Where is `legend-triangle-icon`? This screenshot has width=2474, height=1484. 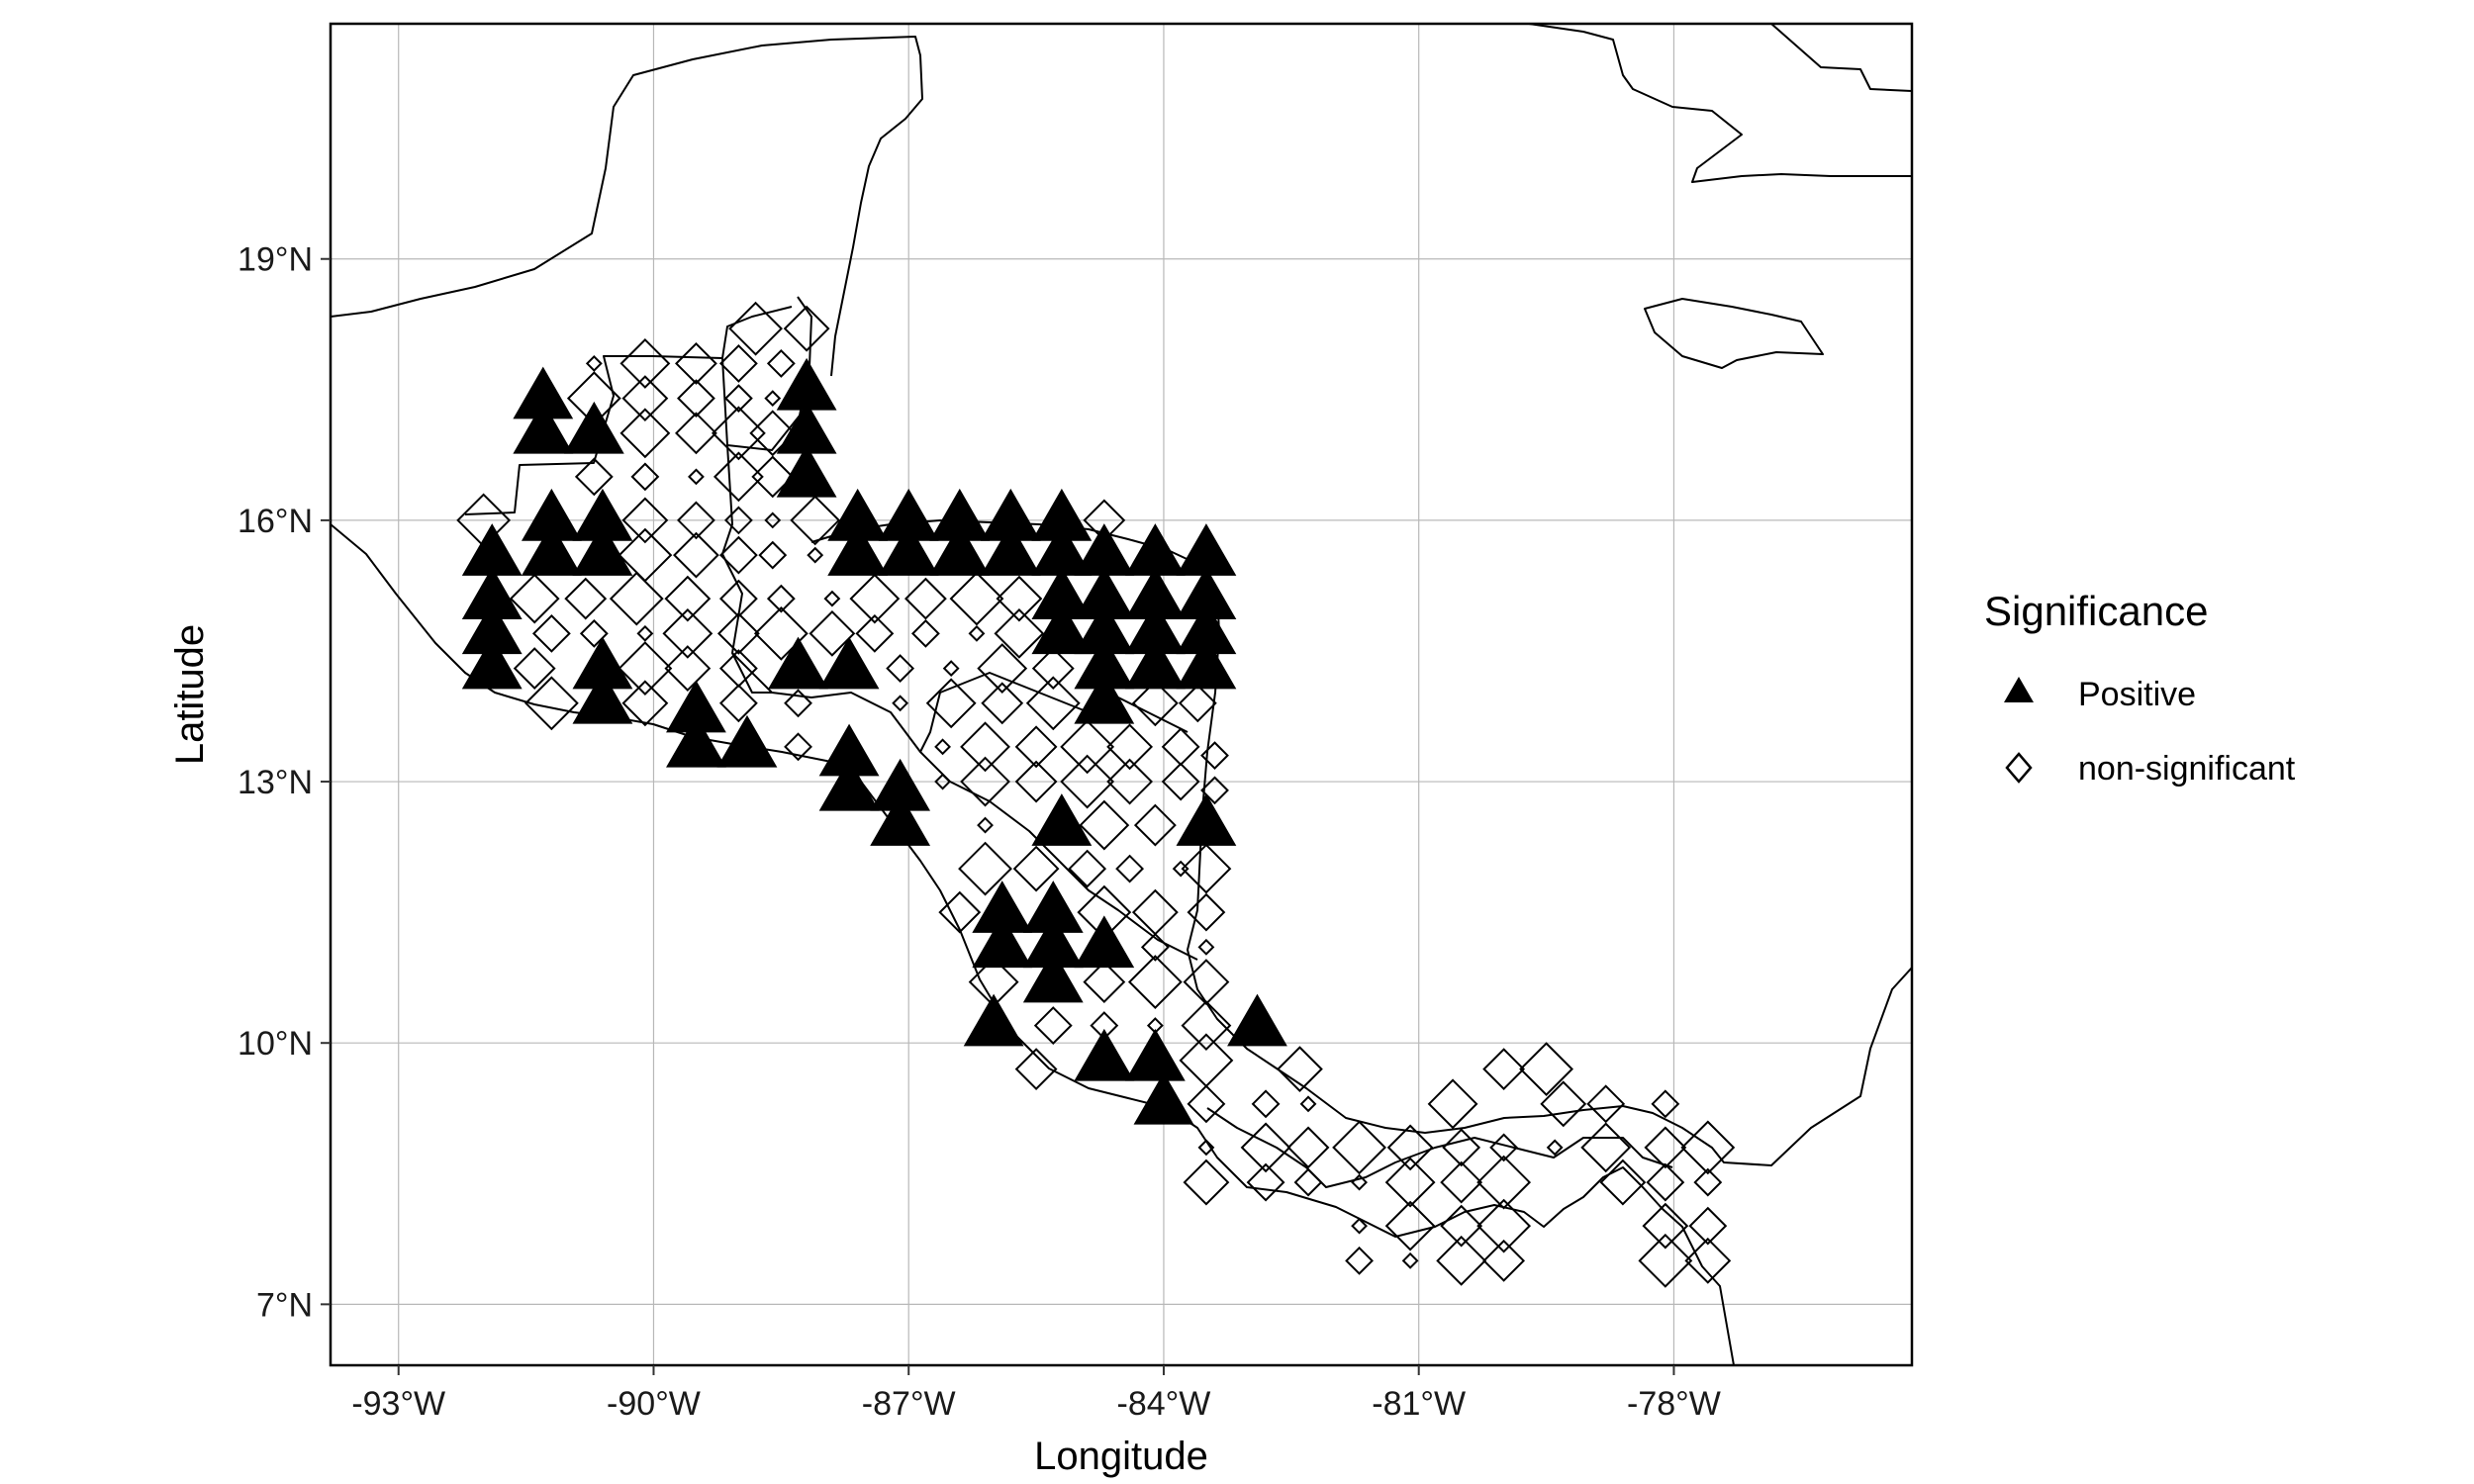 legend-triangle-icon is located at coordinates (2019, 689).